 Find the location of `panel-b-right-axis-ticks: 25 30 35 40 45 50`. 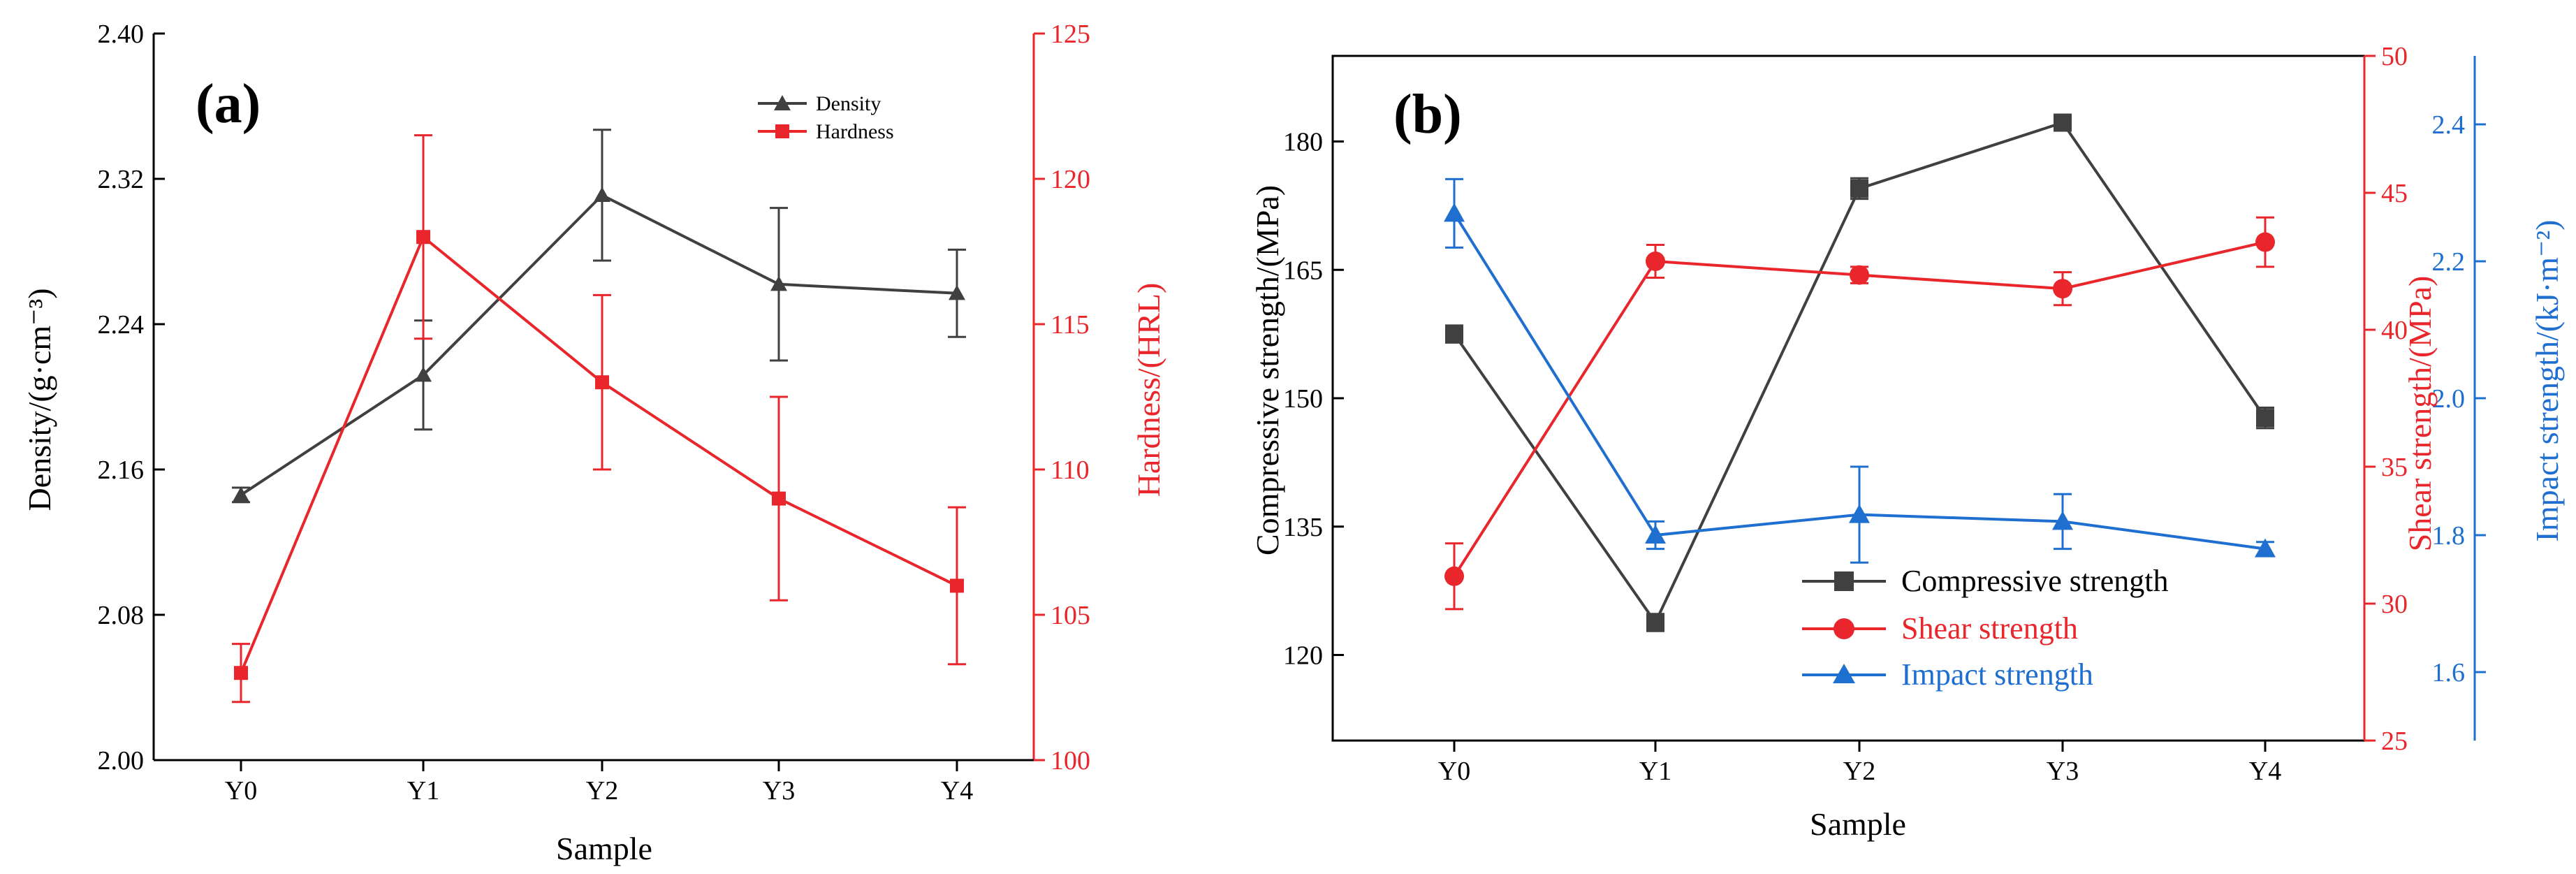

panel-b-right-axis-ticks: 25 30 35 40 45 50 is located at coordinates (2385, 399).